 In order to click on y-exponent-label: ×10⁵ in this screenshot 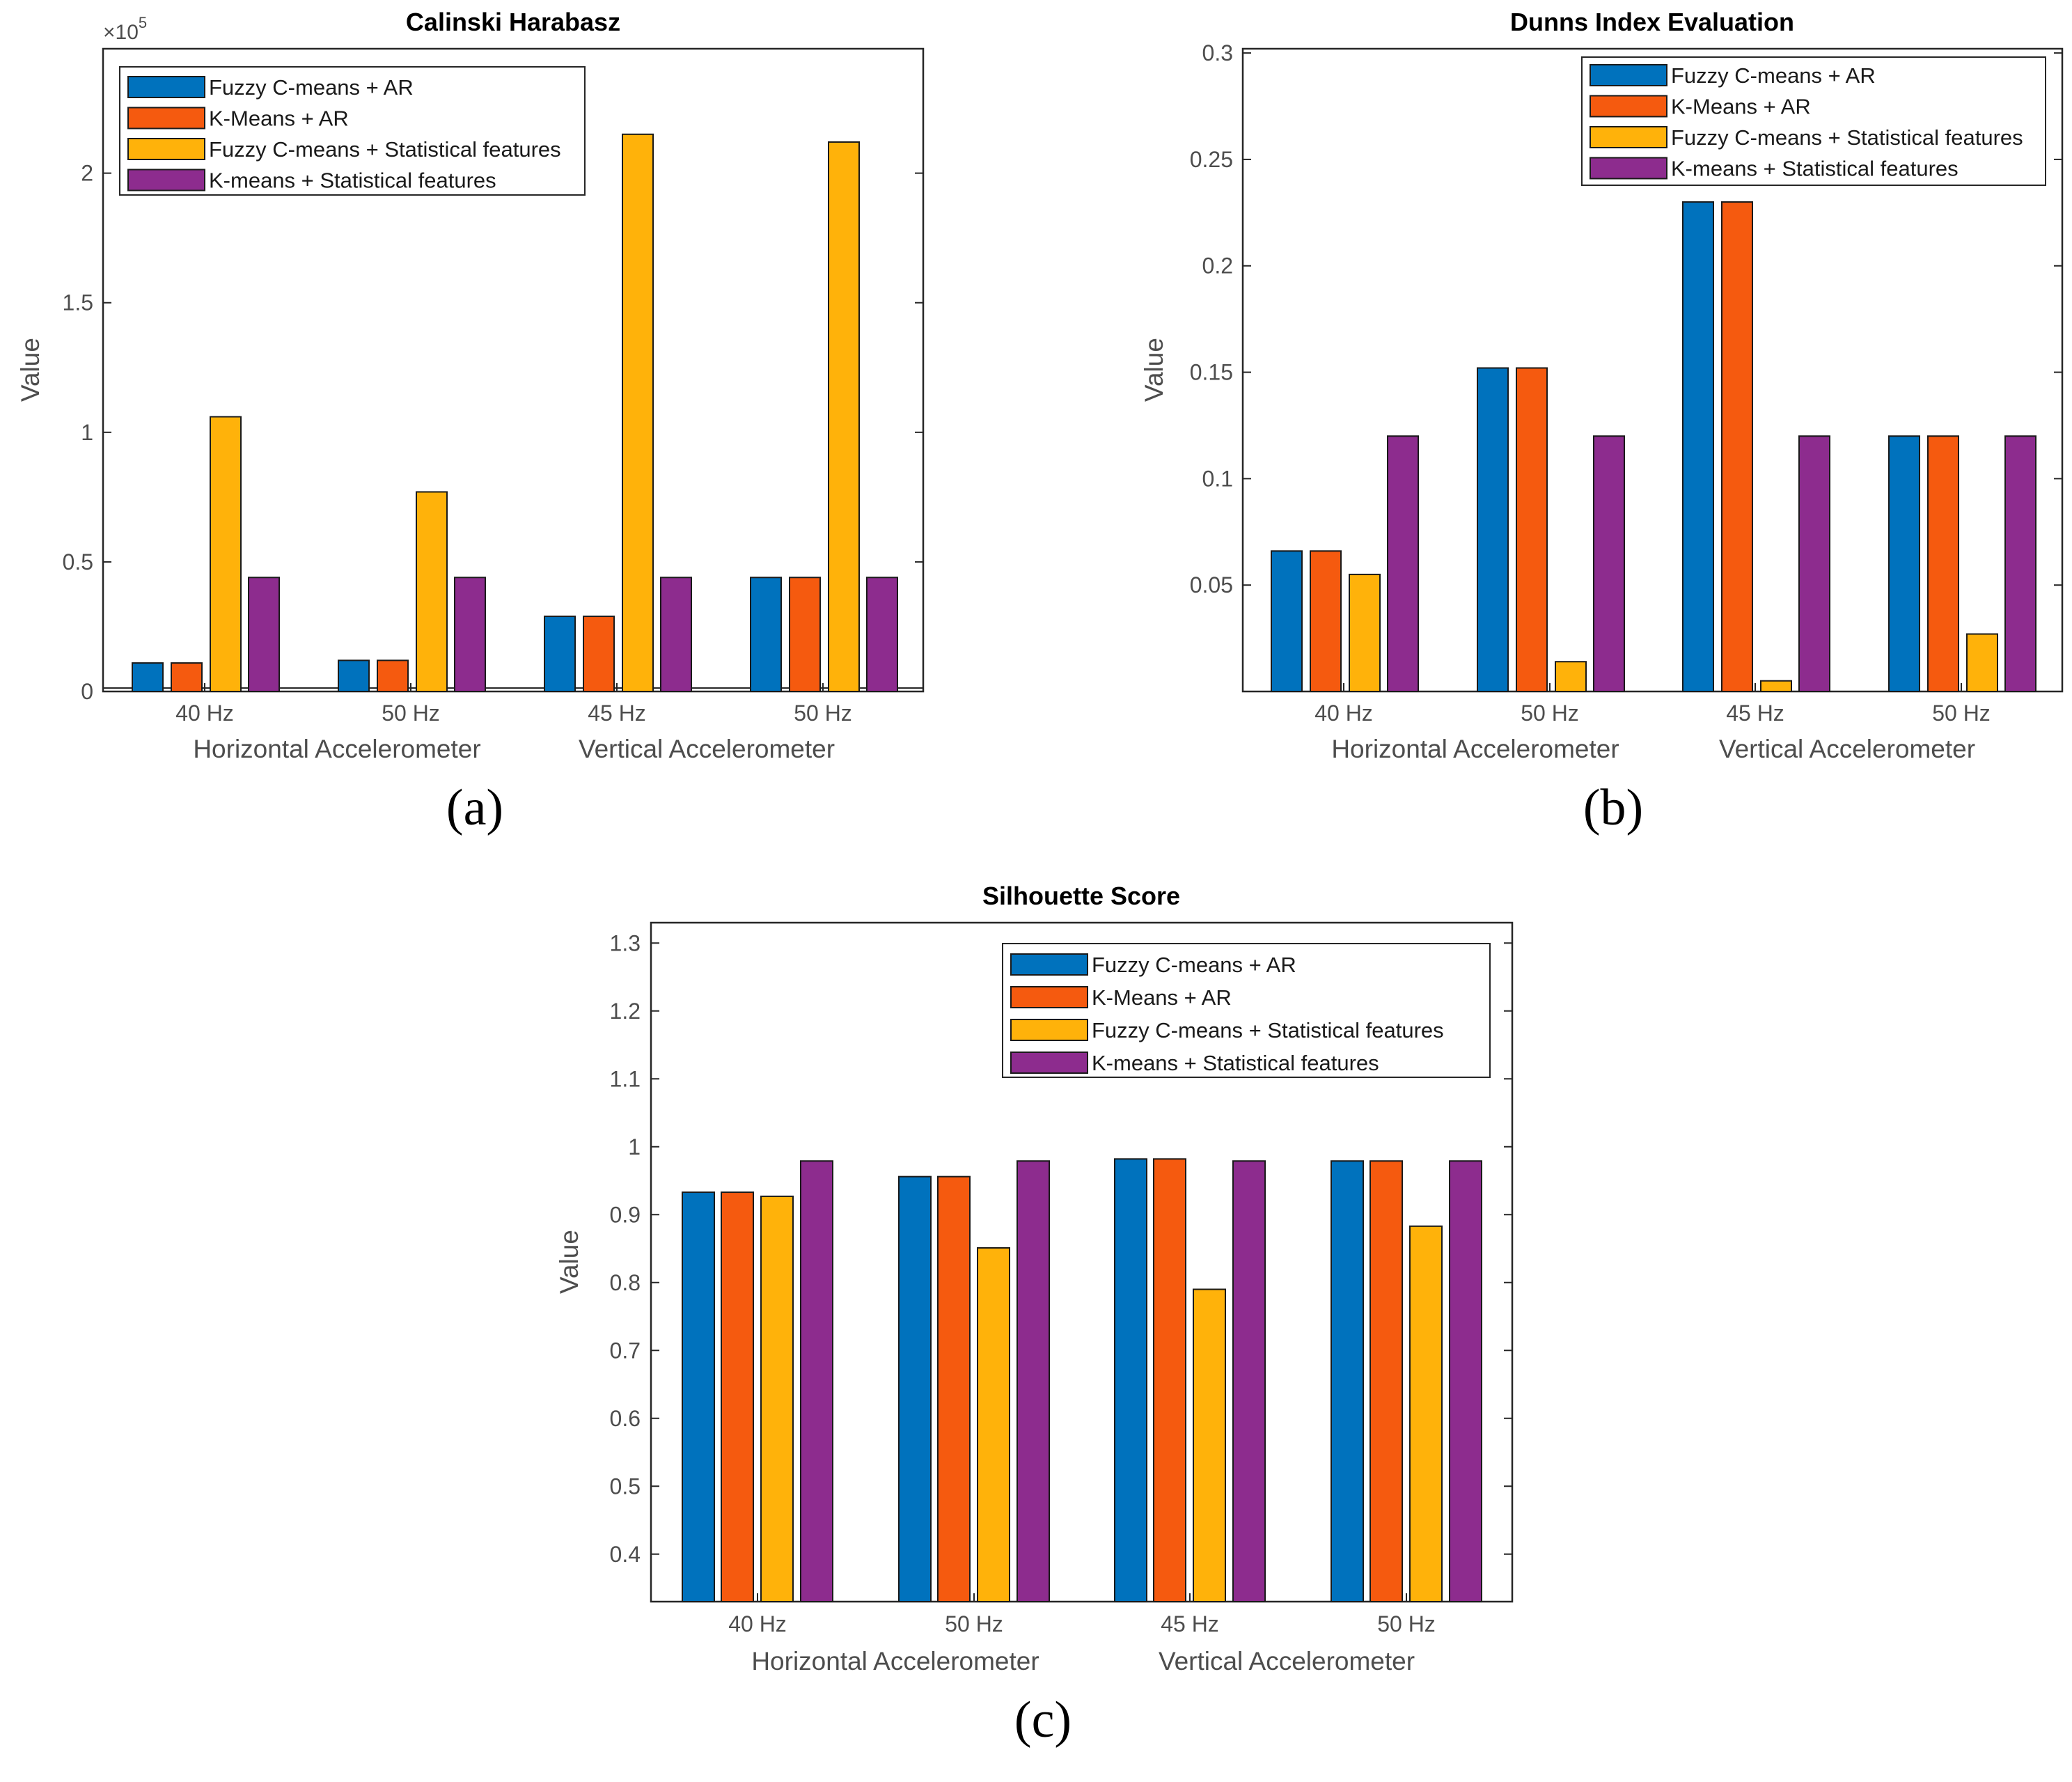, I will do `click(125, 29)`.